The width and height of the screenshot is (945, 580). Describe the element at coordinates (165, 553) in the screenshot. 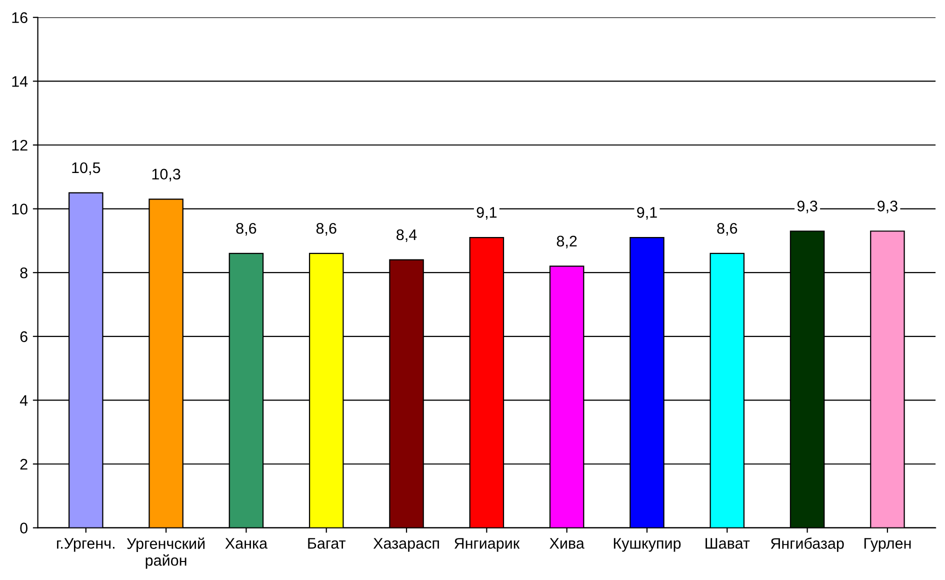

I see `x-tick-label: Ургенчский район` at that location.